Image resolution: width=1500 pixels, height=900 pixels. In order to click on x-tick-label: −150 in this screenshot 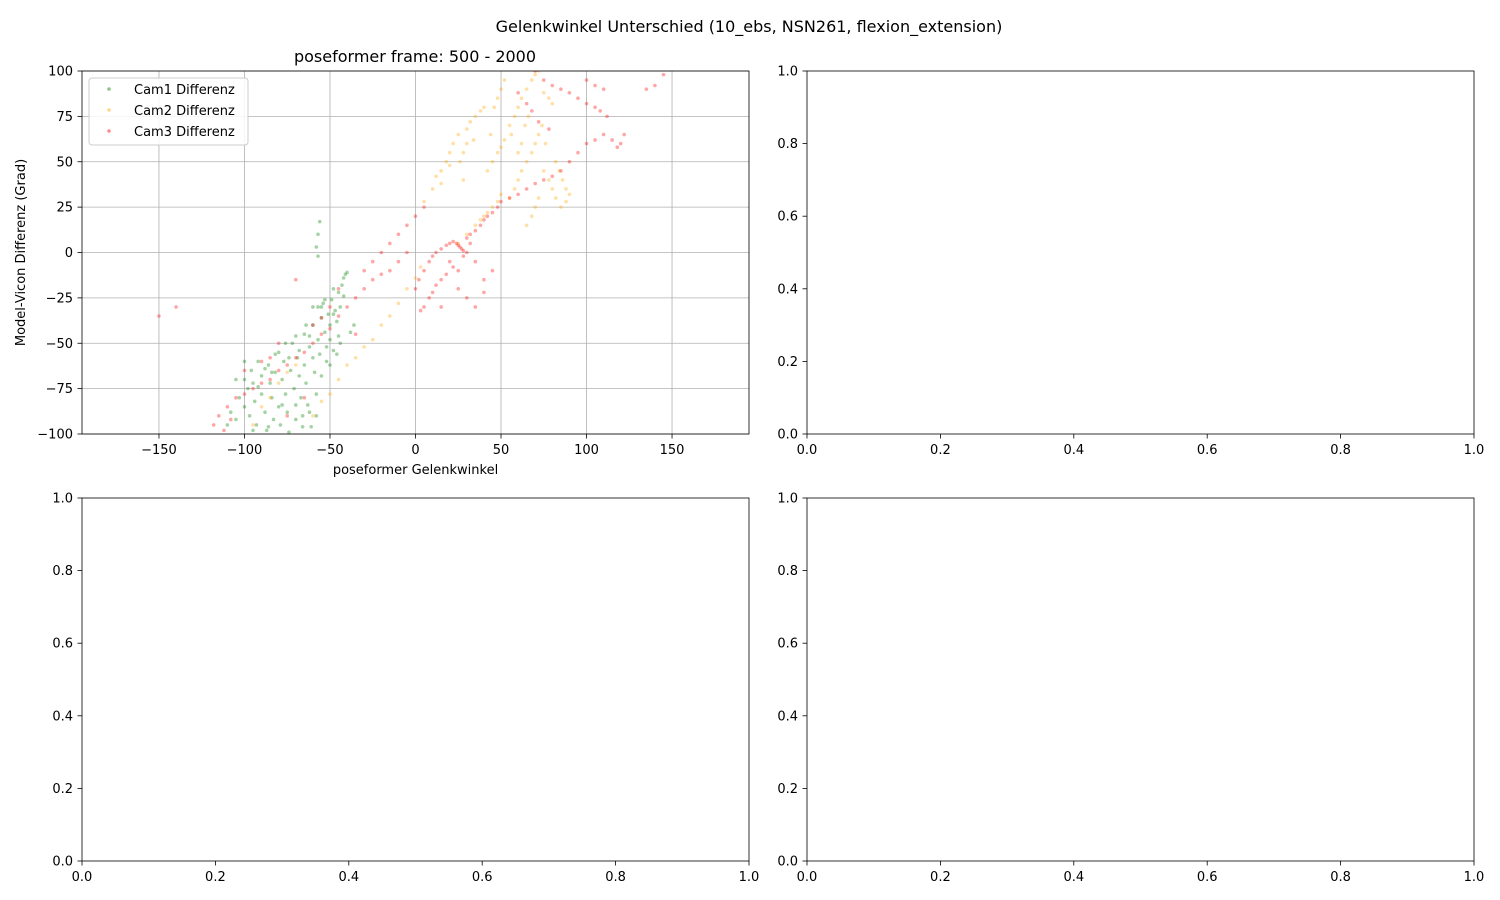, I will do `click(159, 450)`.